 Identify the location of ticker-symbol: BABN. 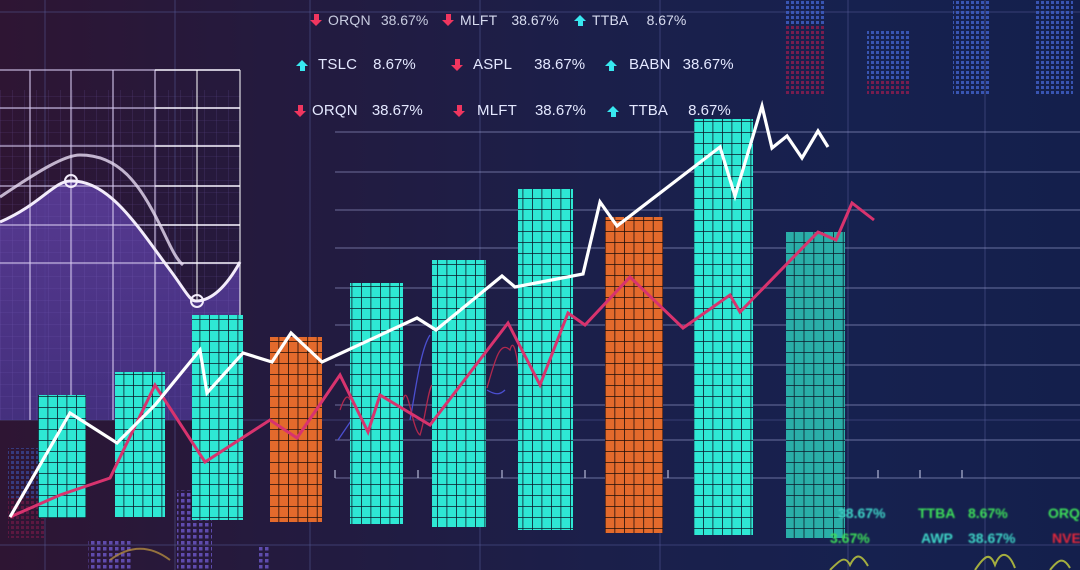
(650, 64).